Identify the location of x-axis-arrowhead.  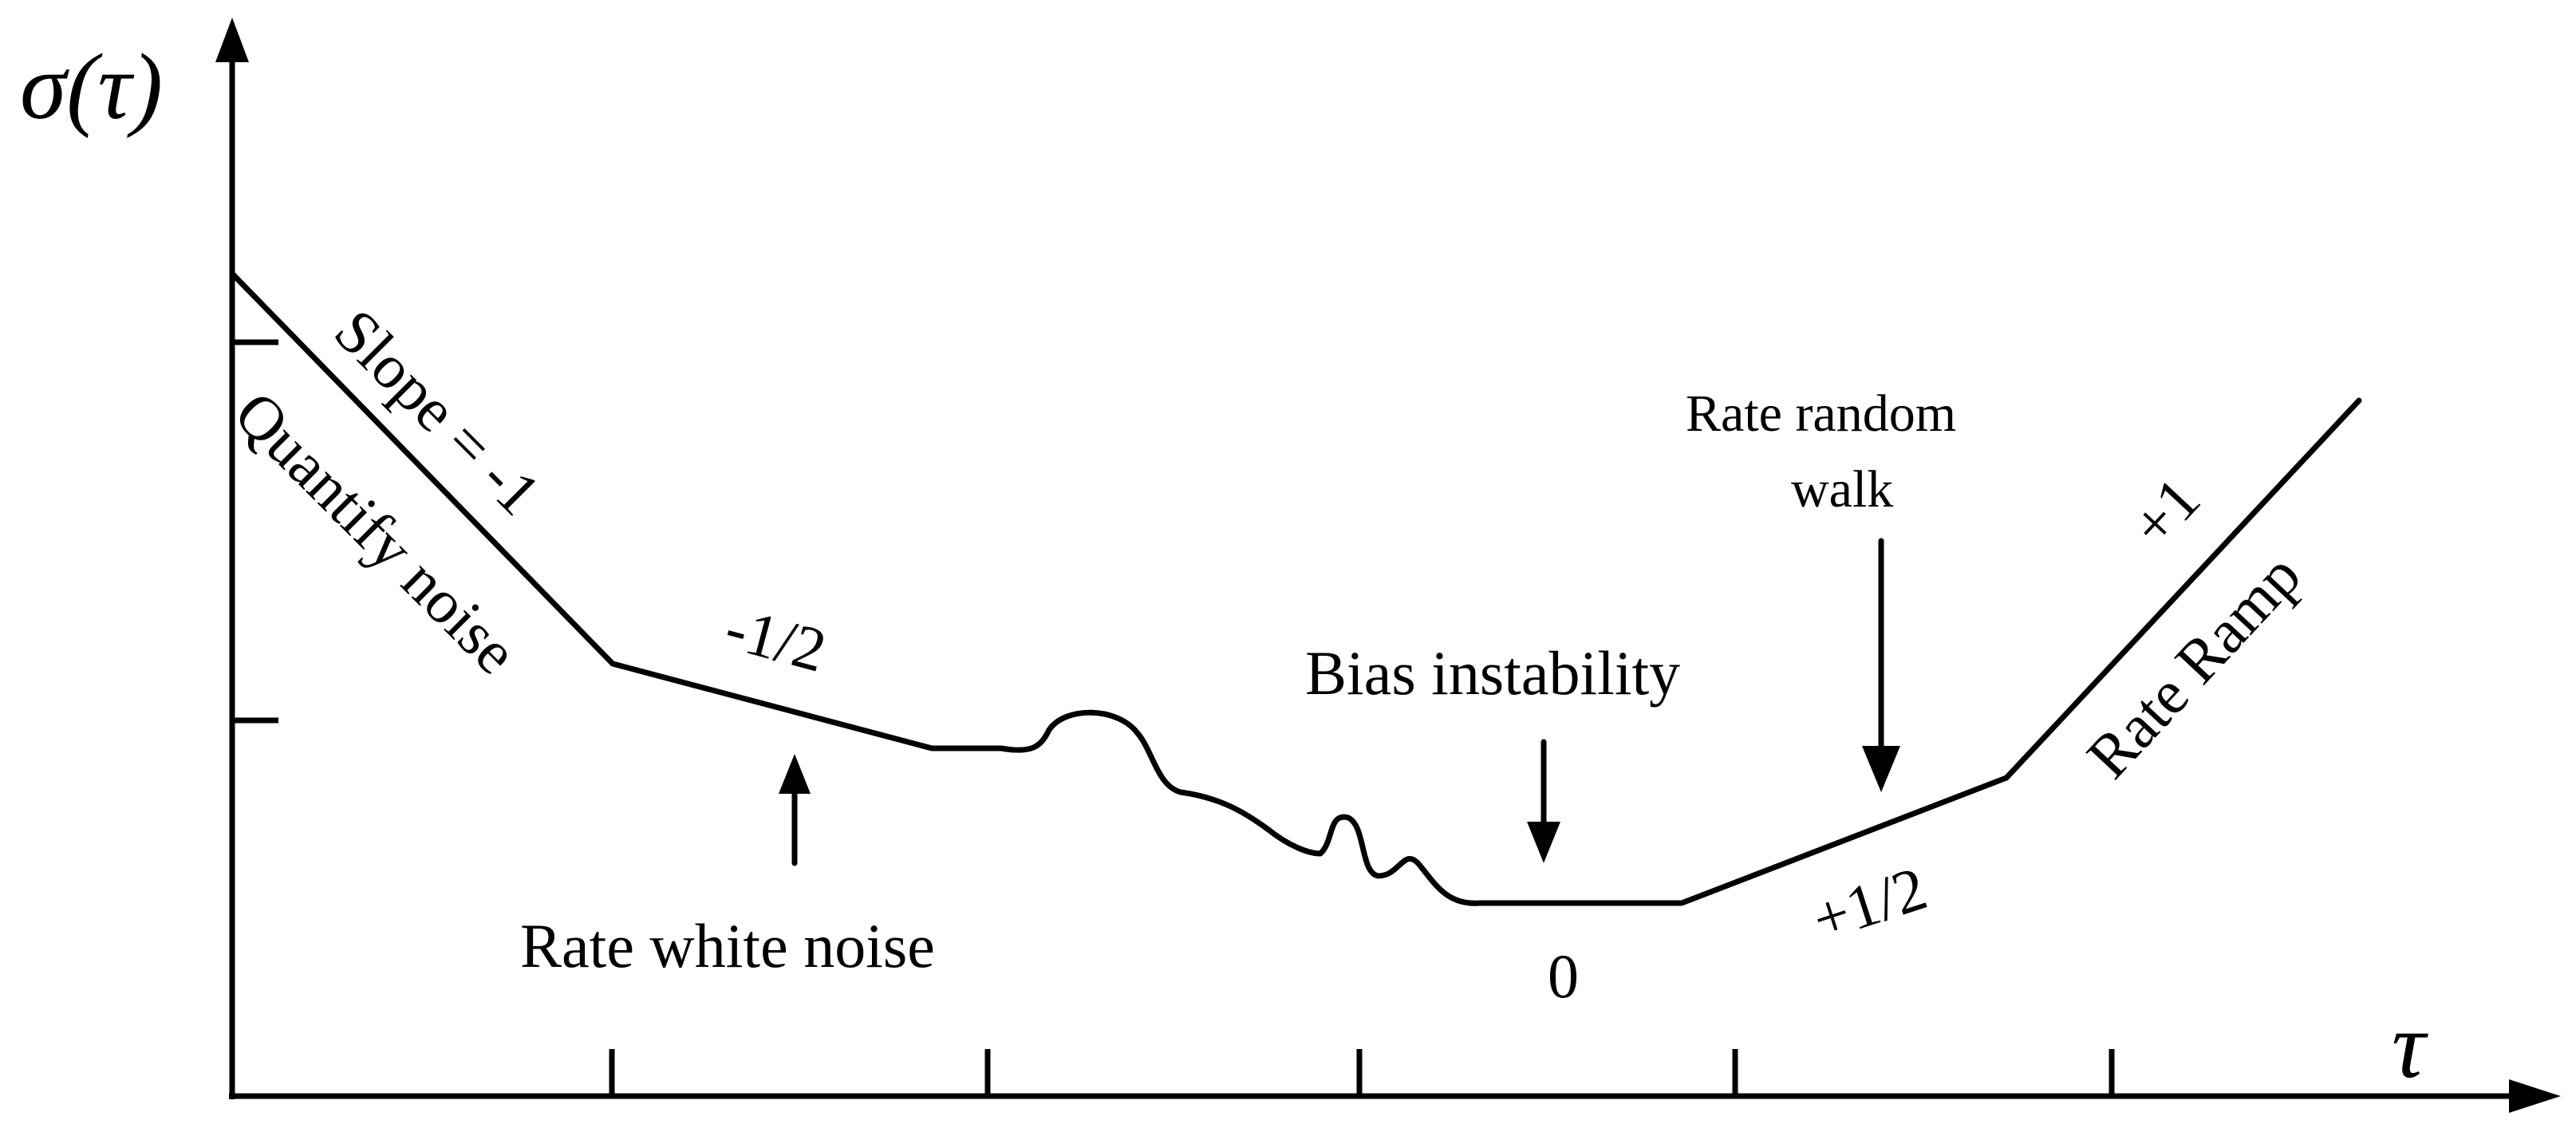
(2535, 1096).